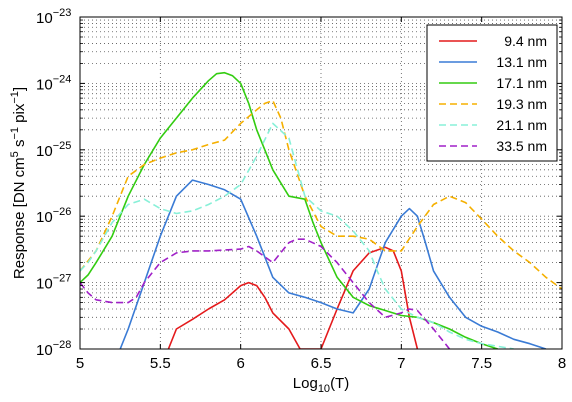 This screenshot has width=572, height=402. Describe the element at coordinates (53, 216) in the screenshot. I see `y-tick-label: 10−26` at that location.